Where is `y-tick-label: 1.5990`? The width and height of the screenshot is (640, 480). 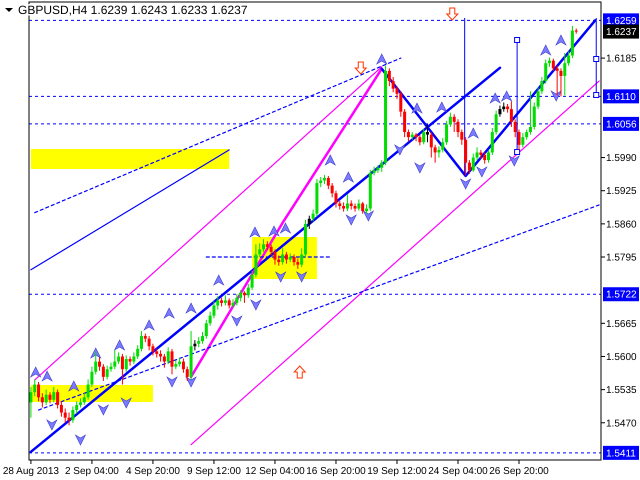
y-tick-label: 1.5990 is located at coordinates (622, 158).